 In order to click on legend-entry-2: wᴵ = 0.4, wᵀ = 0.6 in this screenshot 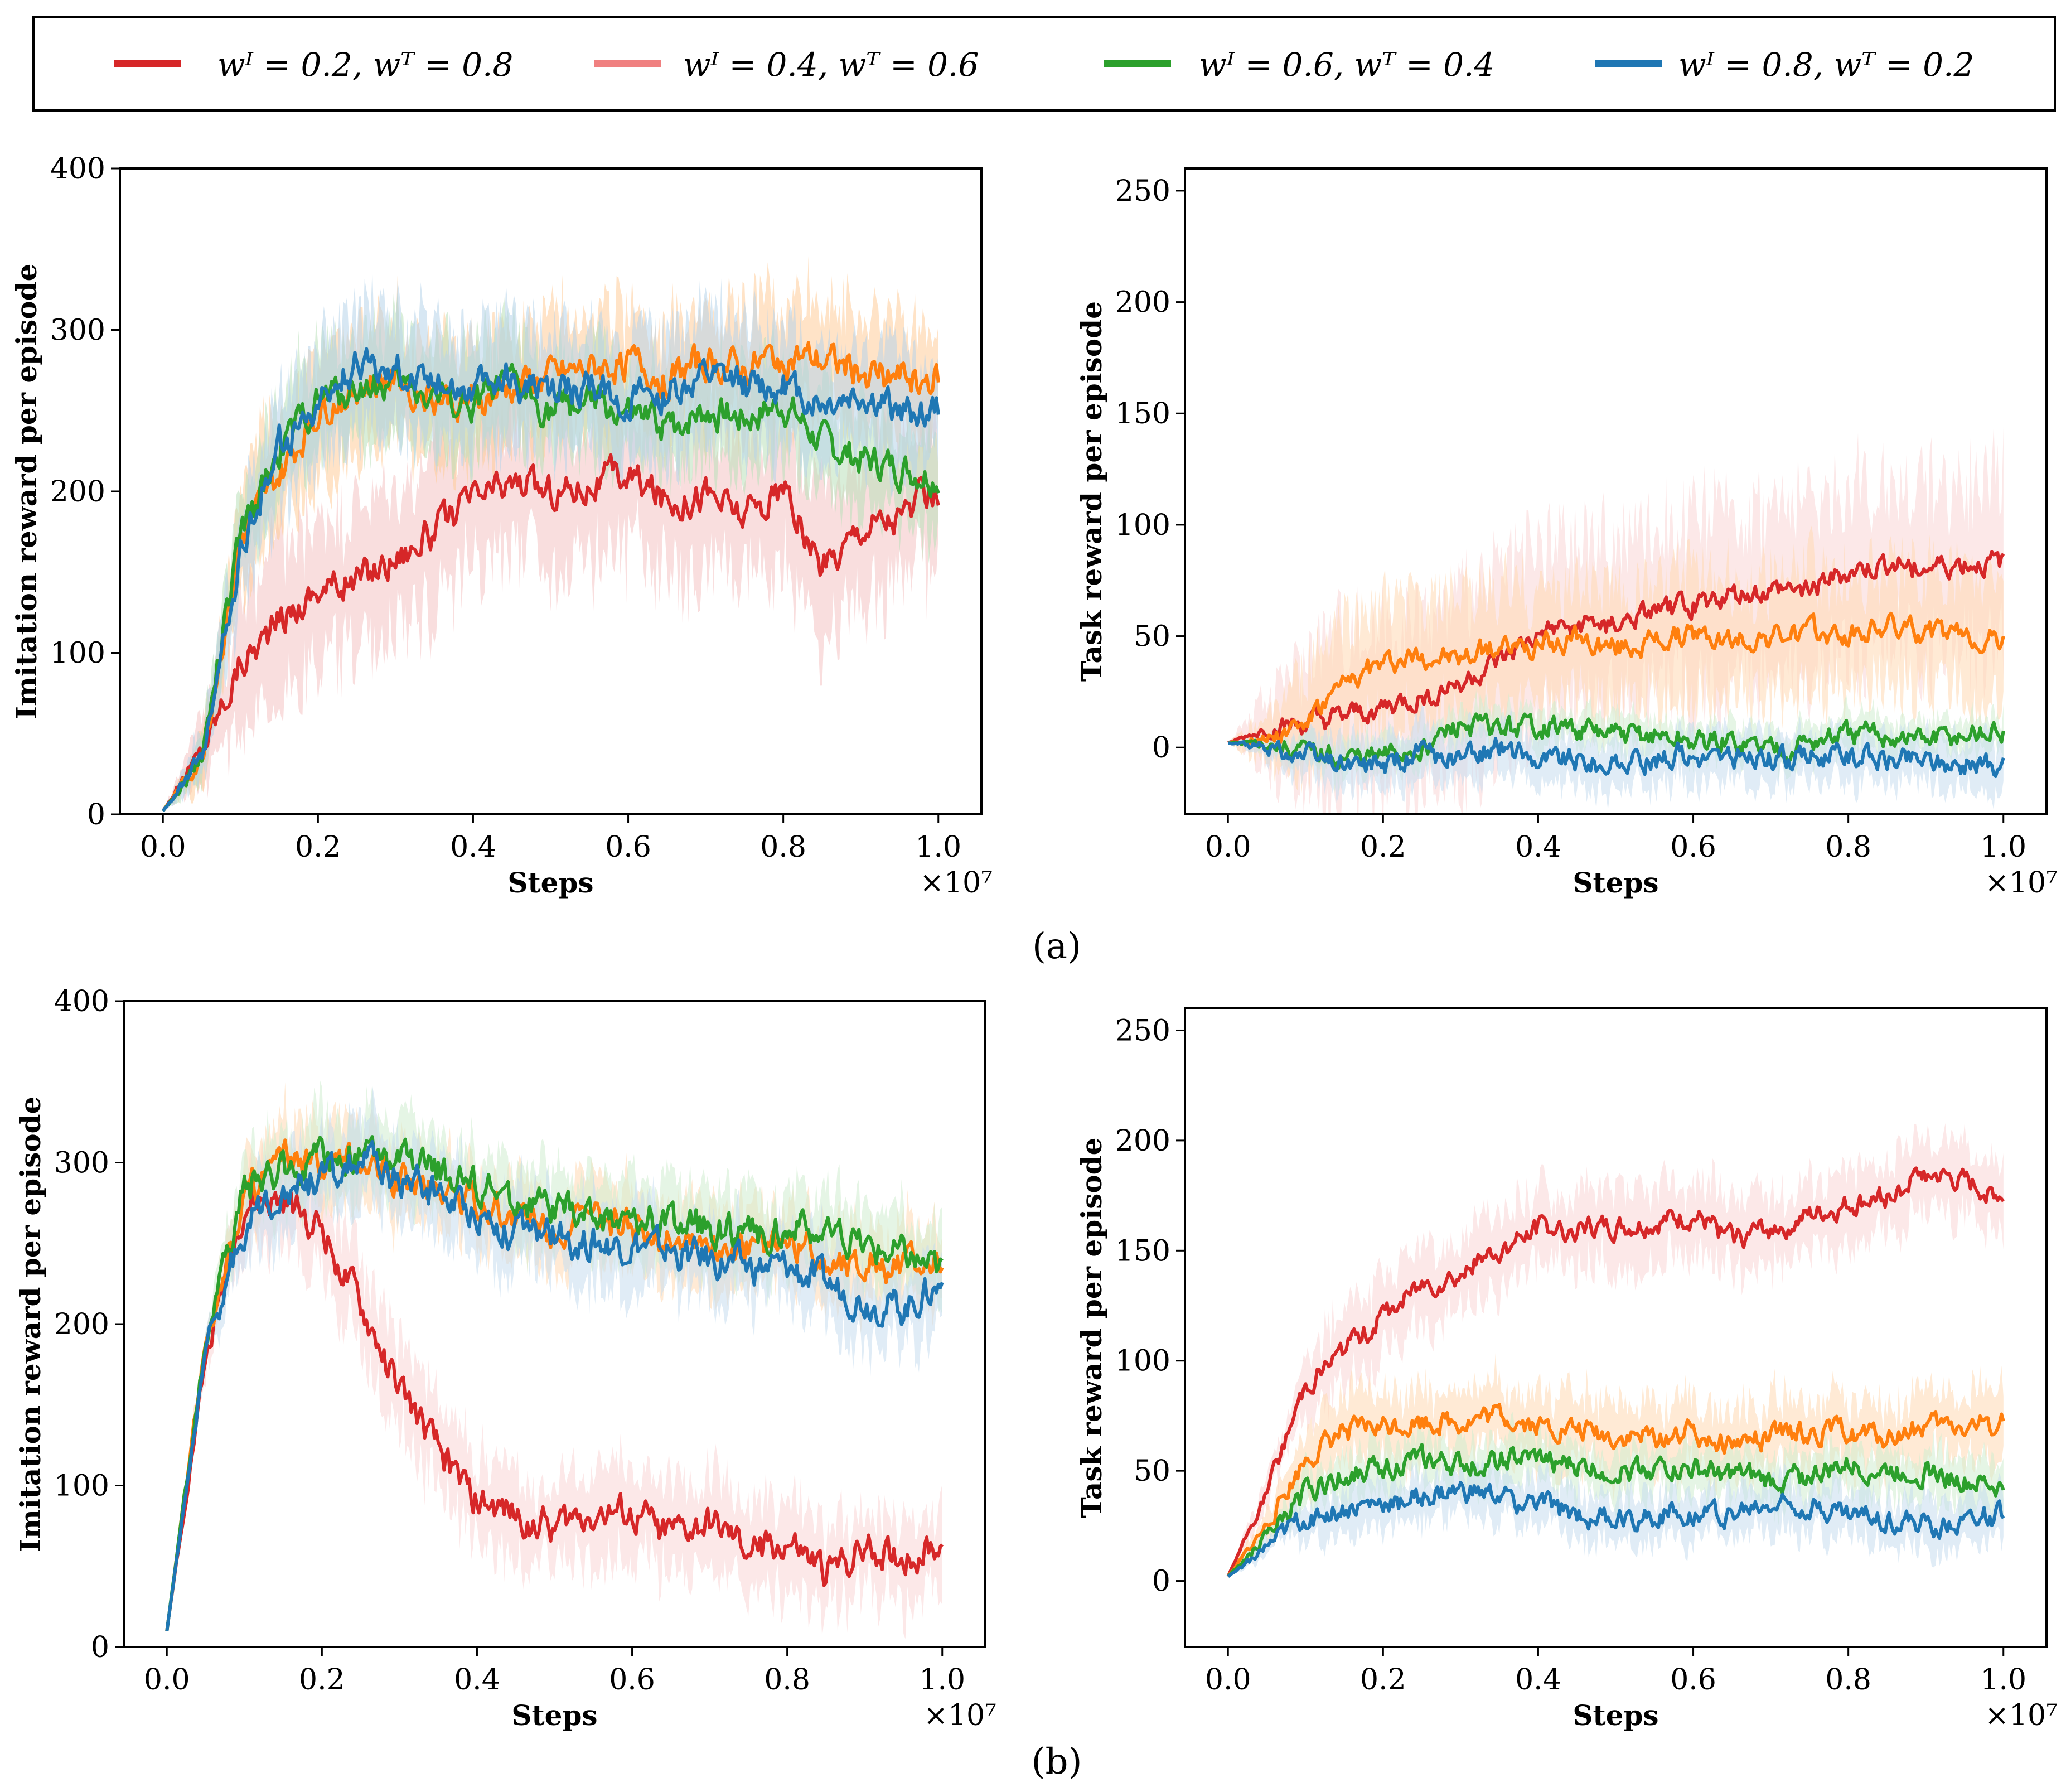, I will do `click(786, 65)`.